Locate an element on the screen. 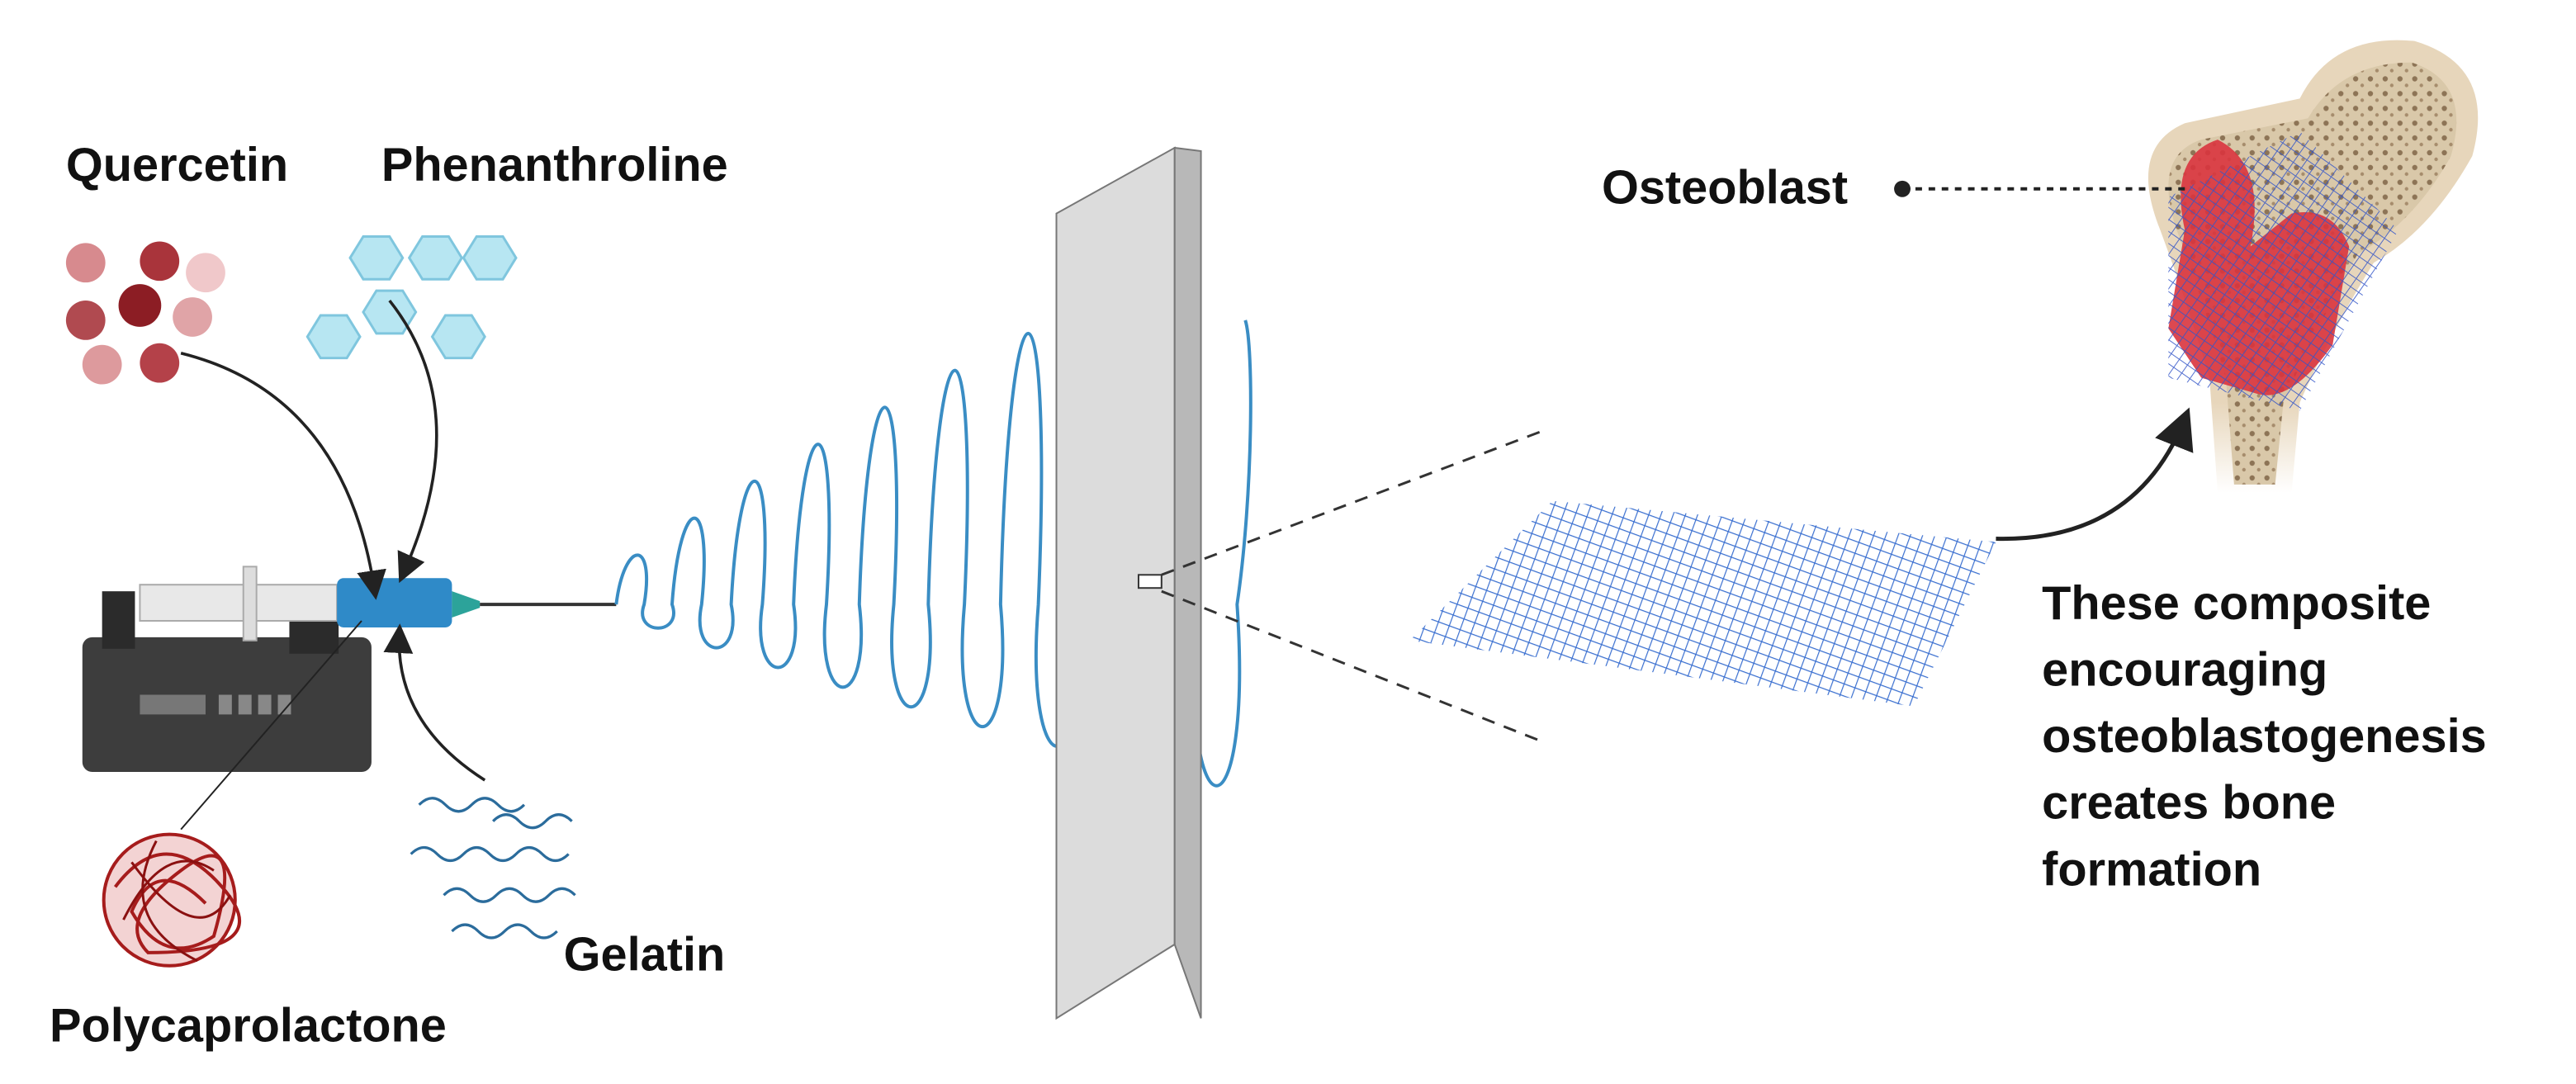 The width and height of the screenshot is (2576, 1084). label: Osteoblast is located at coordinates (1725, 188).